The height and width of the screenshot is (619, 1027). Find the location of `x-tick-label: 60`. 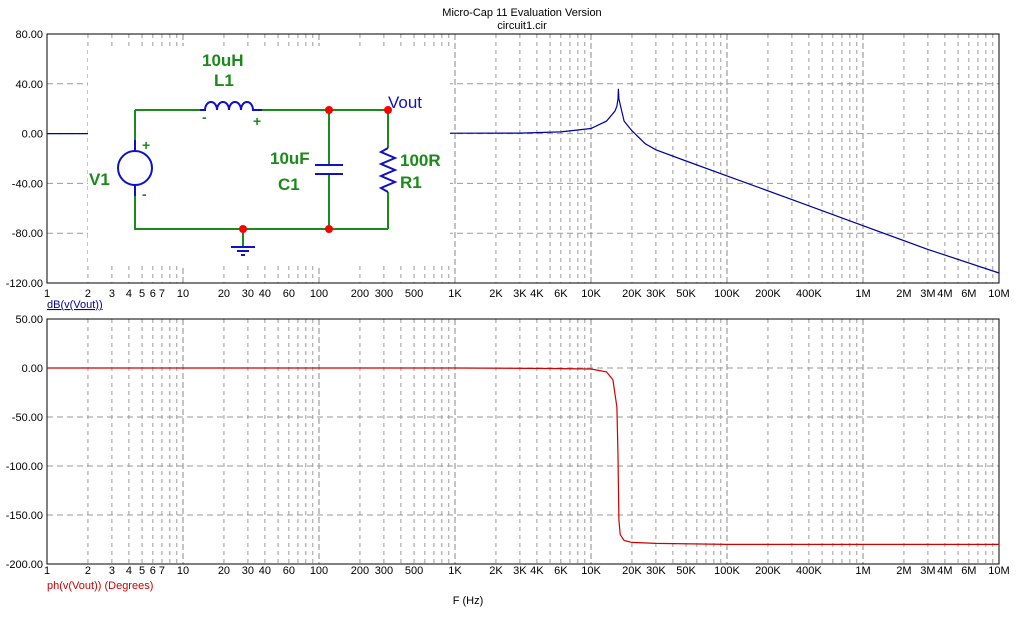

x-tick-label: 60 is located at coordinates (289, 294).